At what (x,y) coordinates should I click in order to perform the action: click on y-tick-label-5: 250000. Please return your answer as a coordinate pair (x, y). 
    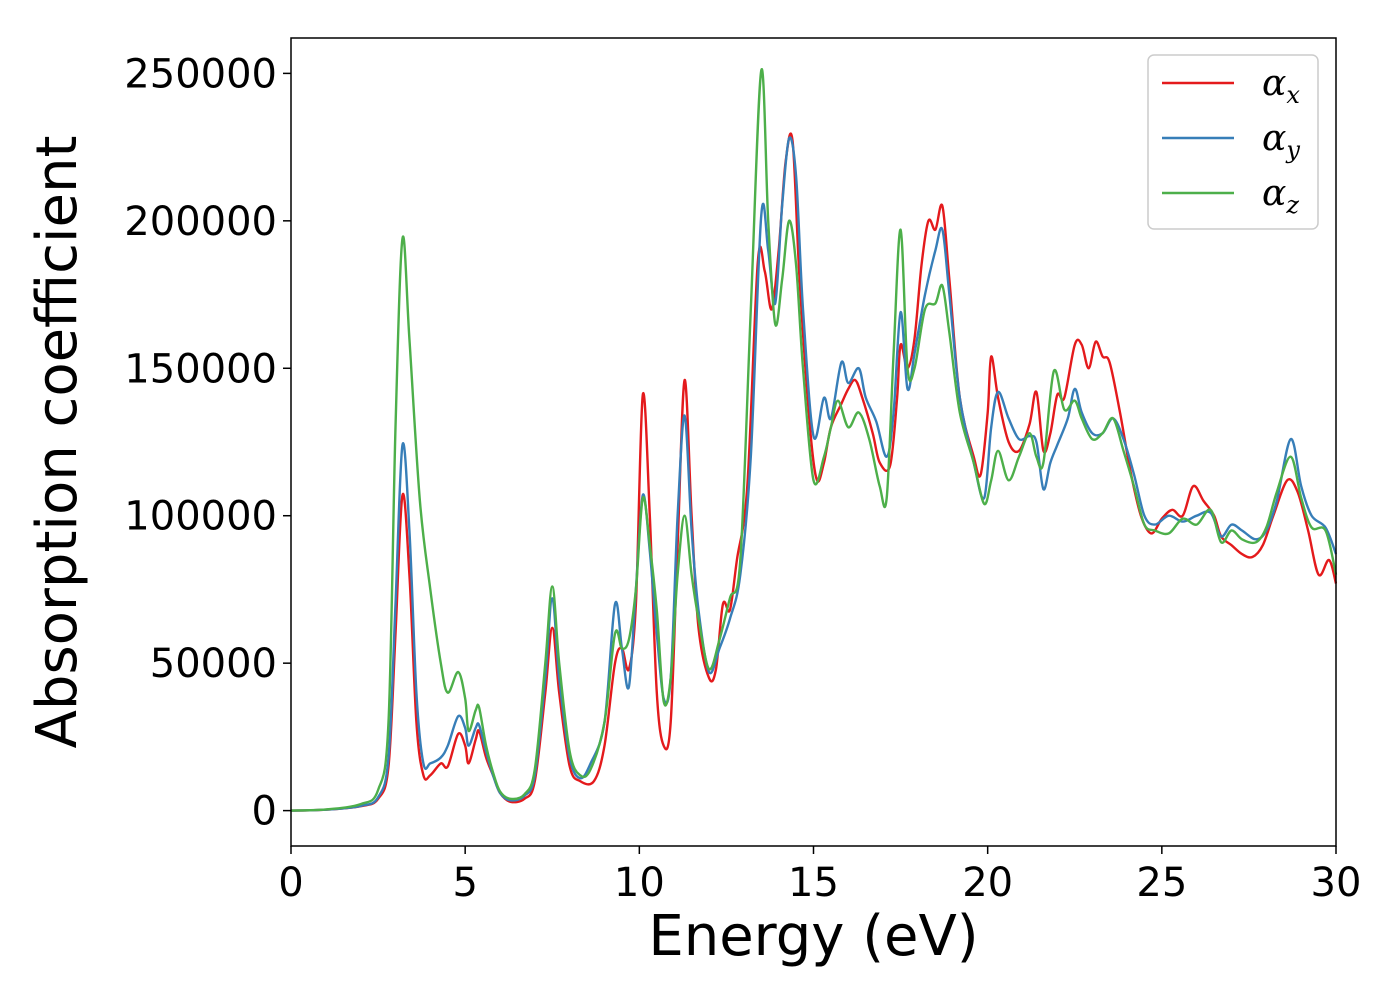
    Looking at the image, I should click on (200, 74).